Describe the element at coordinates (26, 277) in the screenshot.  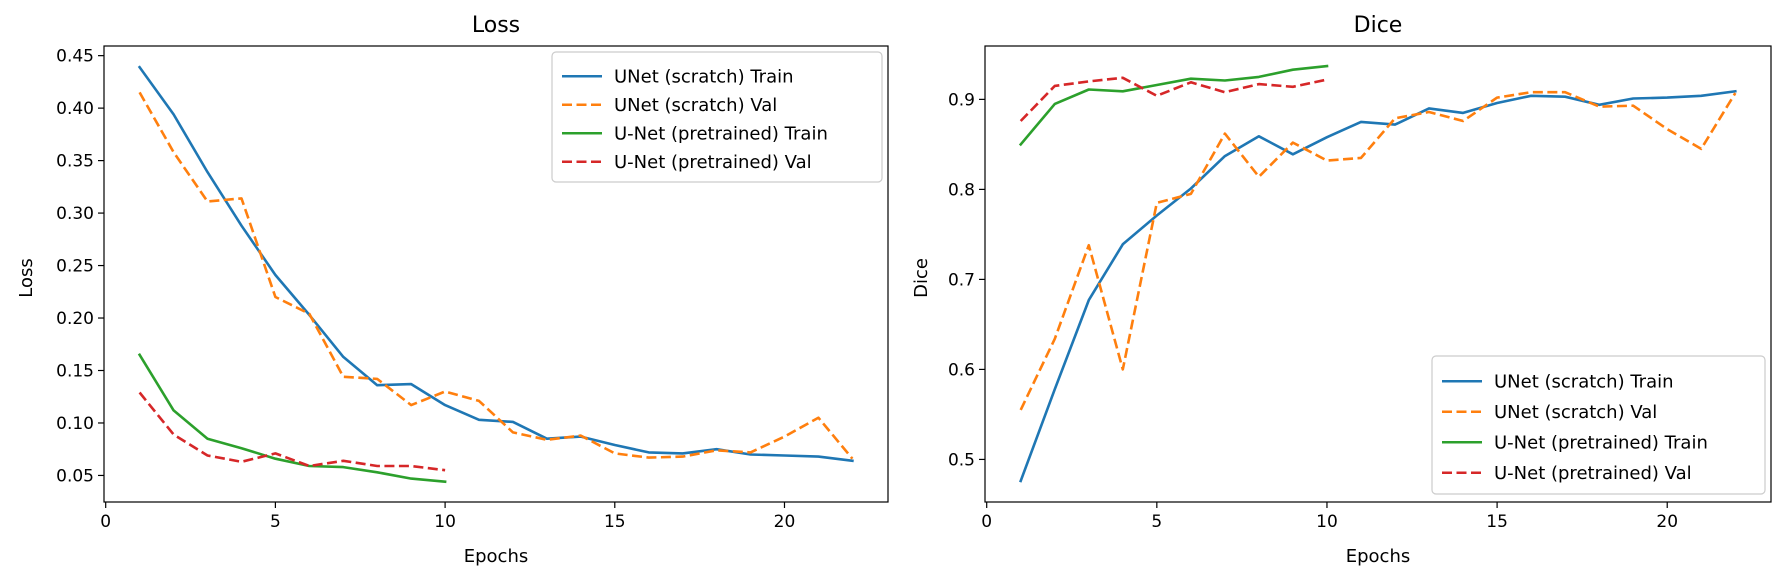
I see `loss-y-axis-label: Loss` at that location.